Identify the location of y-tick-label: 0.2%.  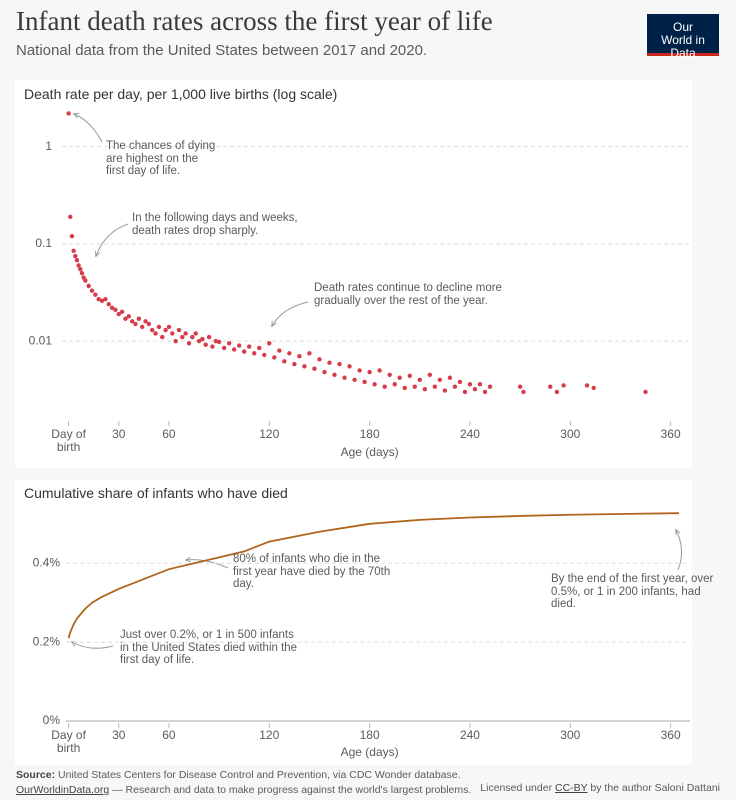
(47, 641).